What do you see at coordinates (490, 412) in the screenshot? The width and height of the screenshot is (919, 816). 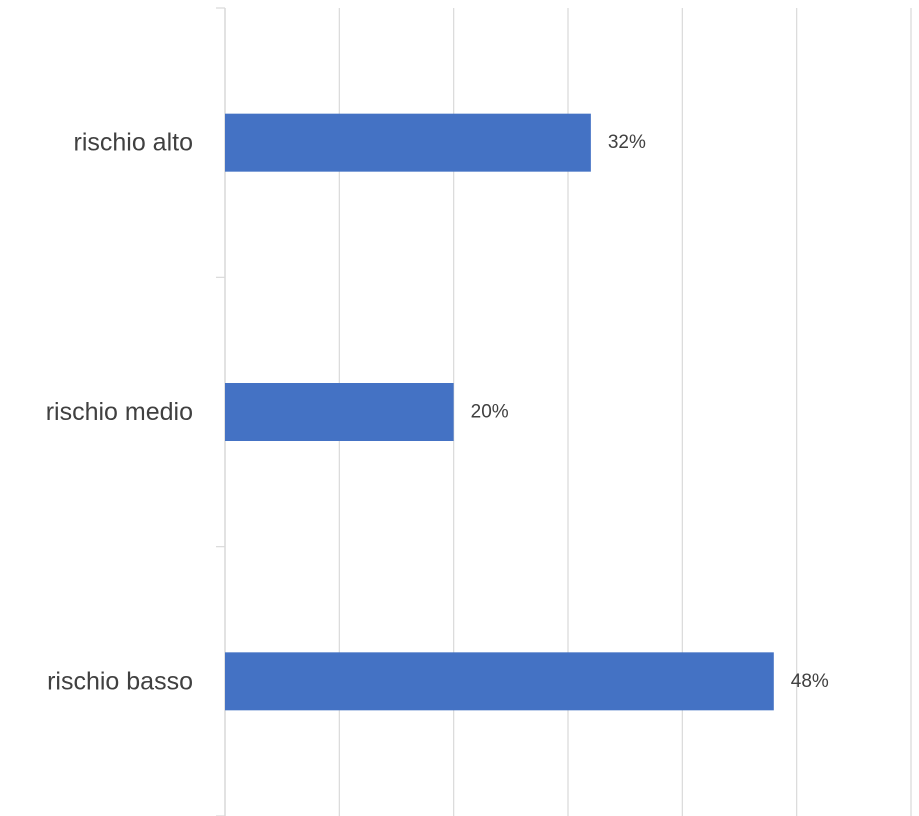 I see `data-label-1: 20%` at bounding box center [490, 412].